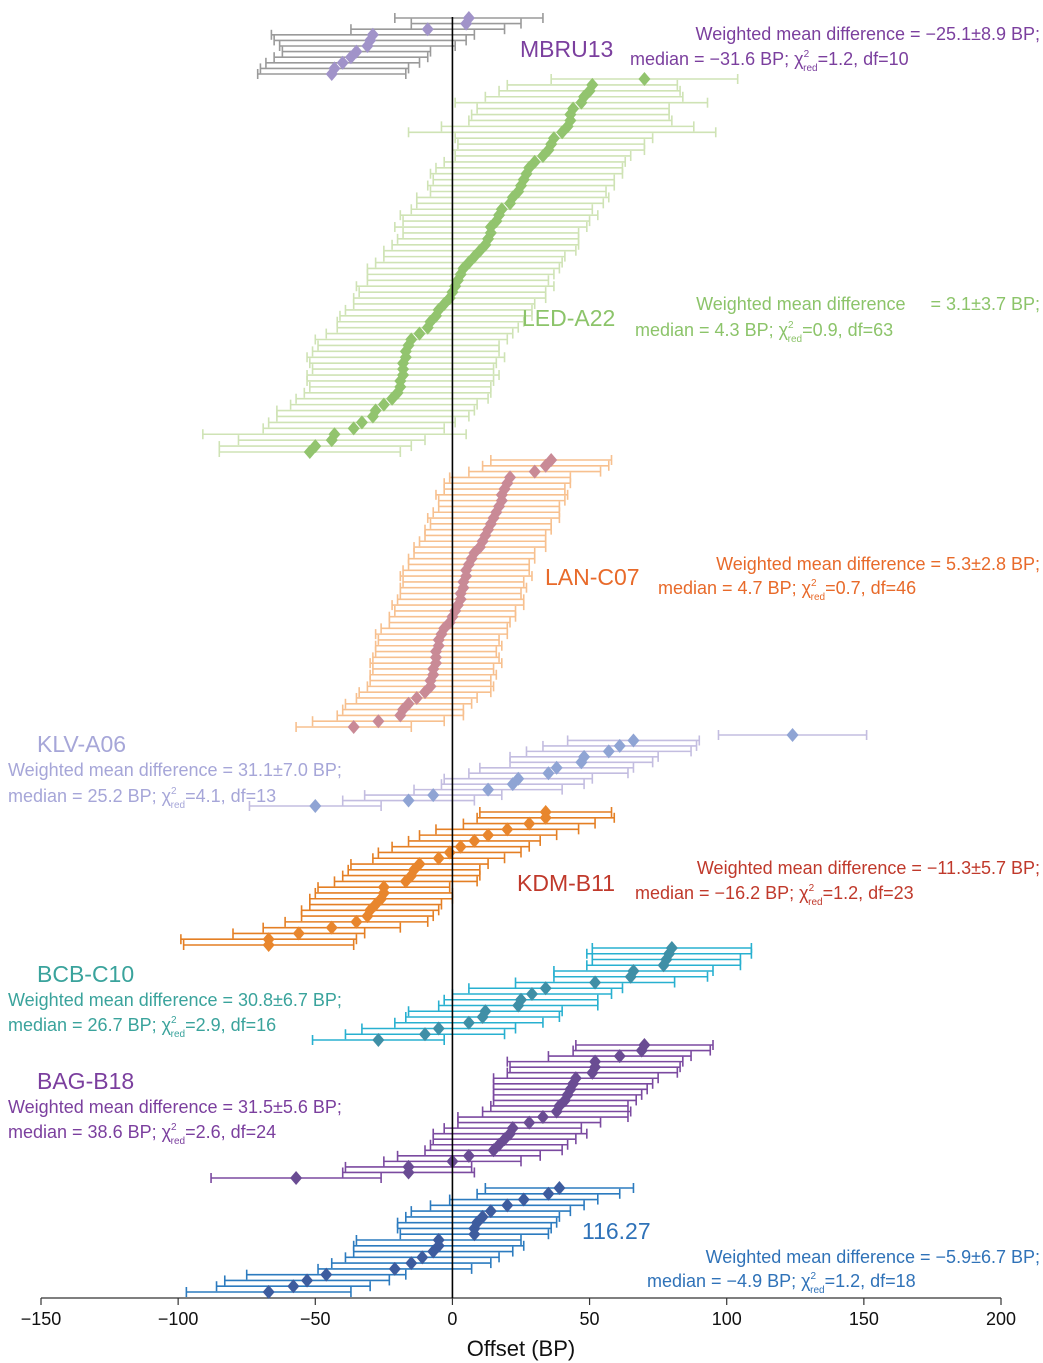 Image resolution: width=1043 pixels, height=1363 pixels. What do you see at coordinates (769, 61) in the screenshot?
I see `group-note: median = −31.6 BP; χ2 red=1.2, df=10` at bounding box center [769, 61].